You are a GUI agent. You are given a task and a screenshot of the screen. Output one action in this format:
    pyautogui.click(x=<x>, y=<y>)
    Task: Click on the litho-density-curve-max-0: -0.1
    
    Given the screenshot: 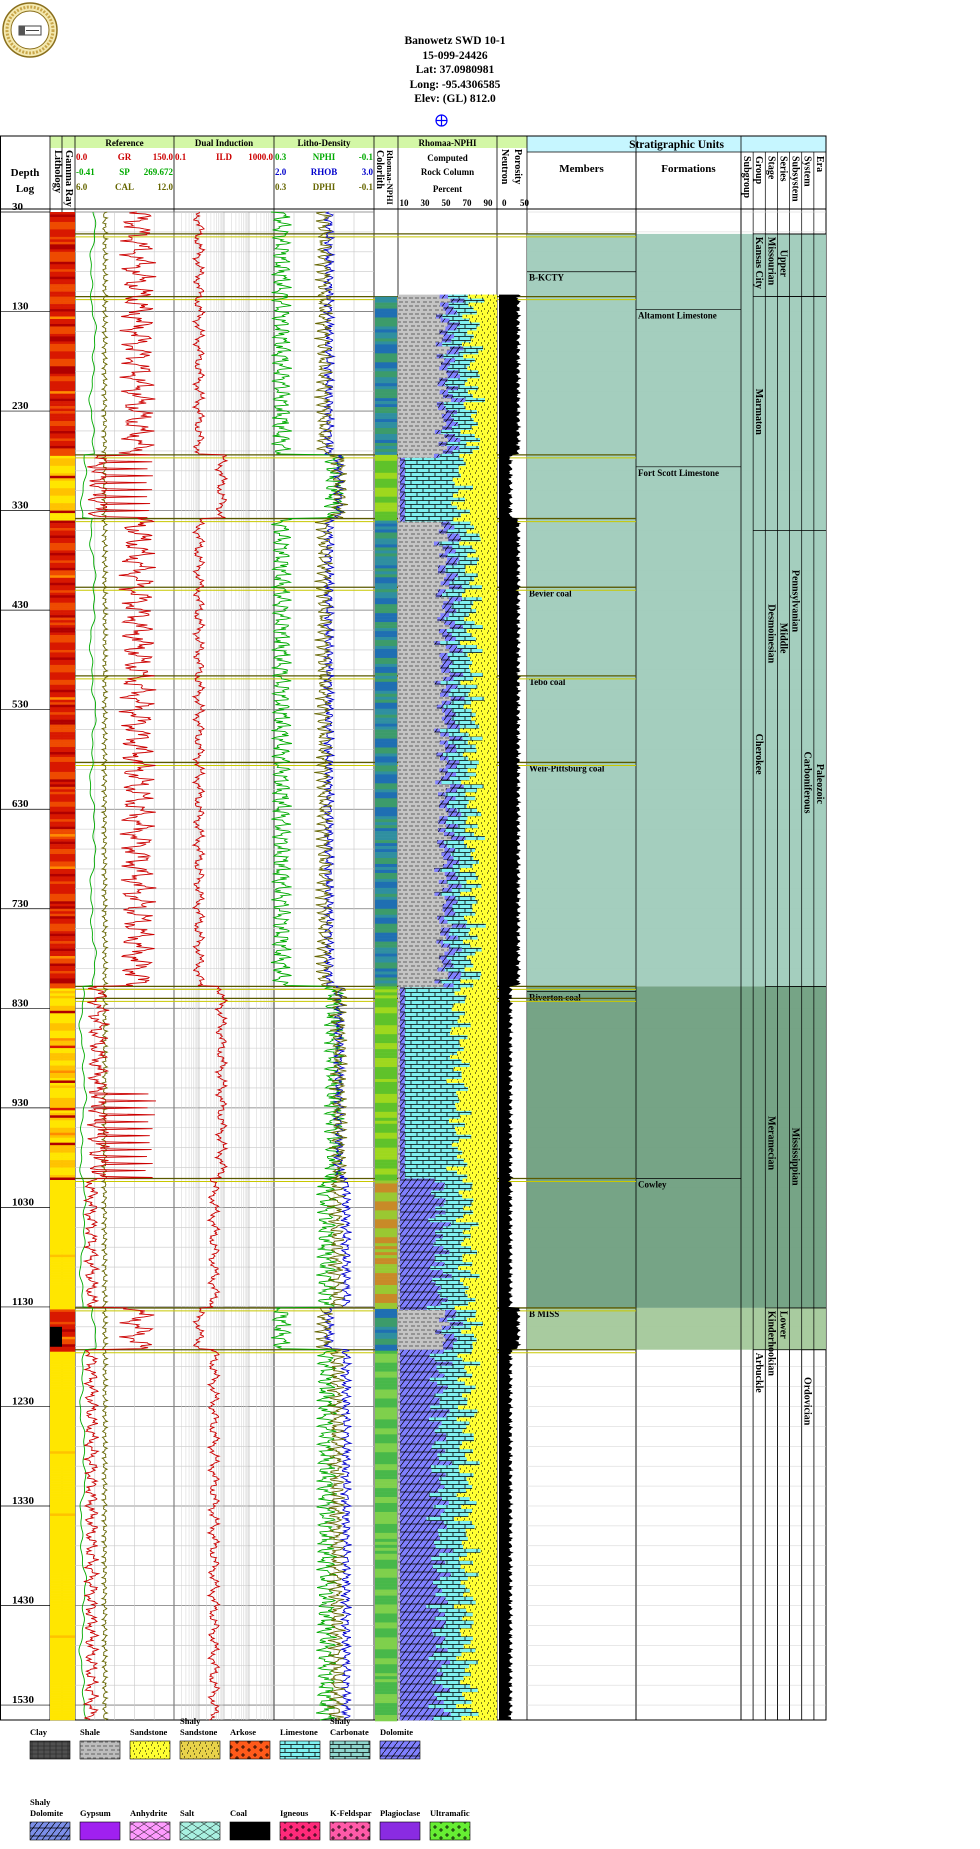 What is the action you would take?
    pyautogui.click(x=366, y=157)
    